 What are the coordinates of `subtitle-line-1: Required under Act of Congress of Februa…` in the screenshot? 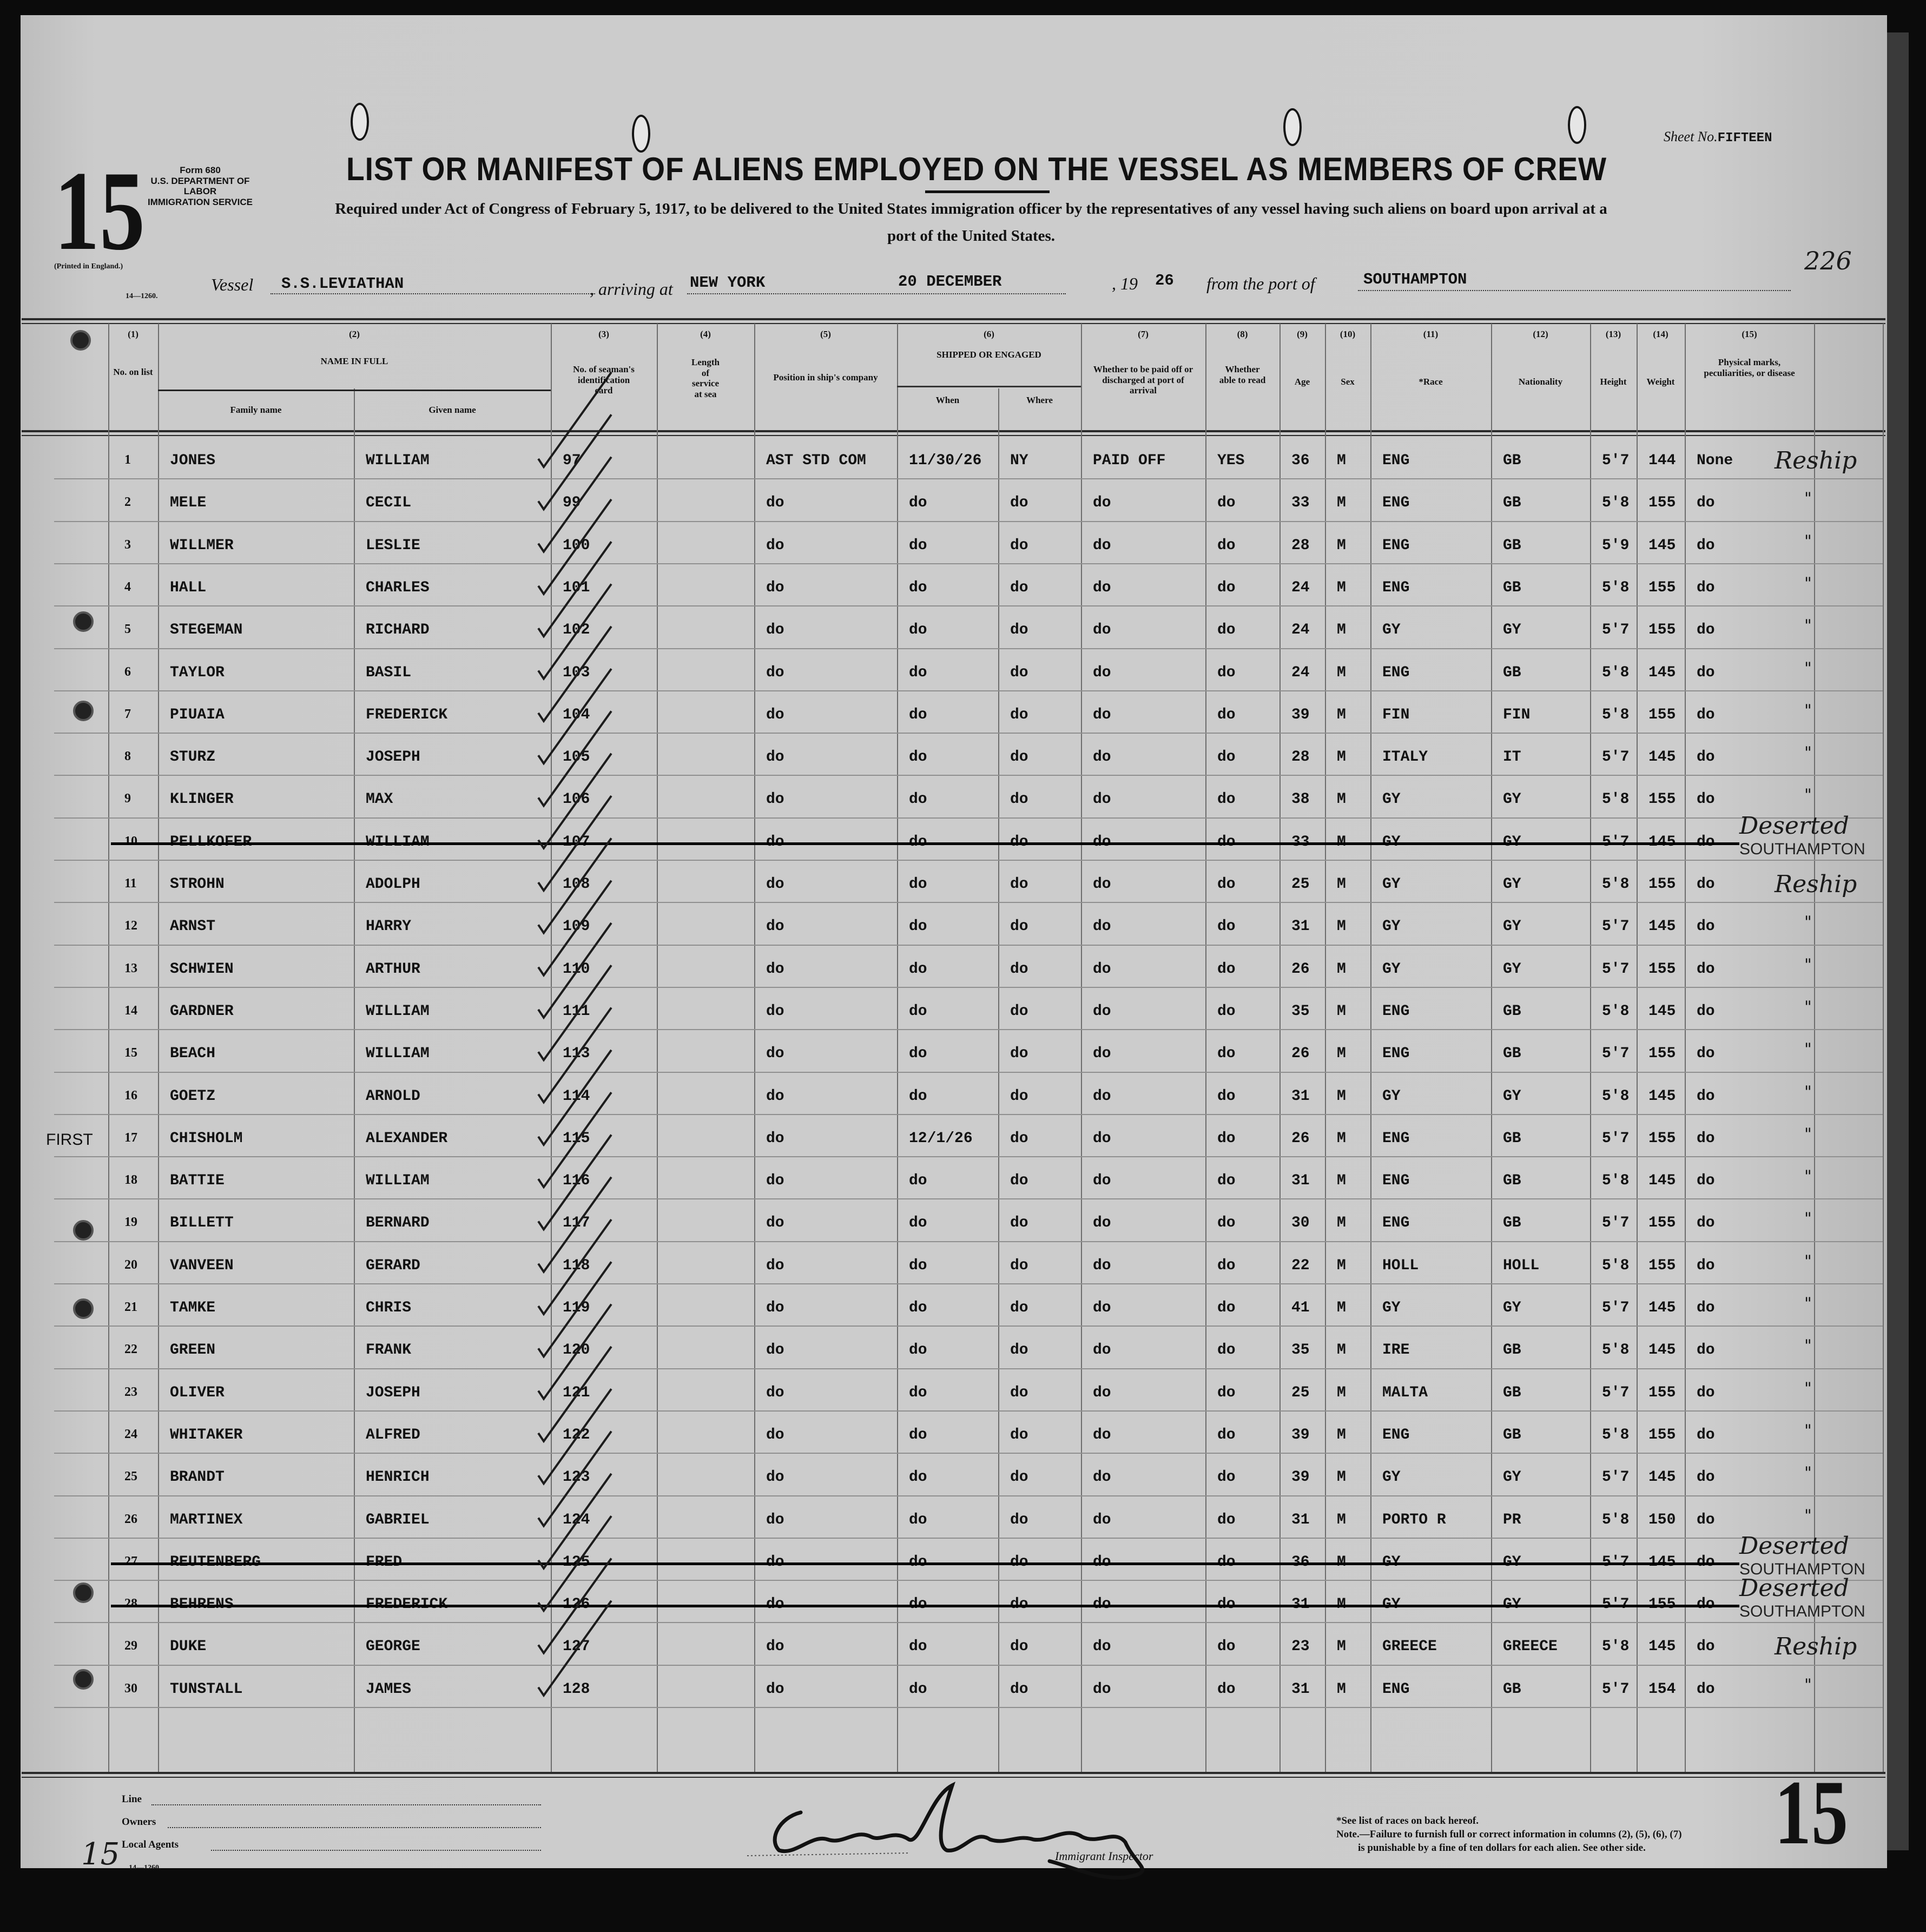 It's located at (971, 208).